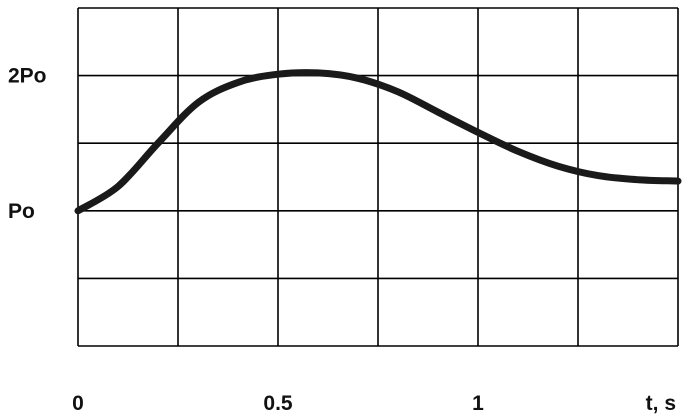 The width and height of the screenshot is (686, 418). What do you see at coordinates (478, 403) in the screenshot?
I see `x-tick-label: 1` at bounding box center [478, 403].